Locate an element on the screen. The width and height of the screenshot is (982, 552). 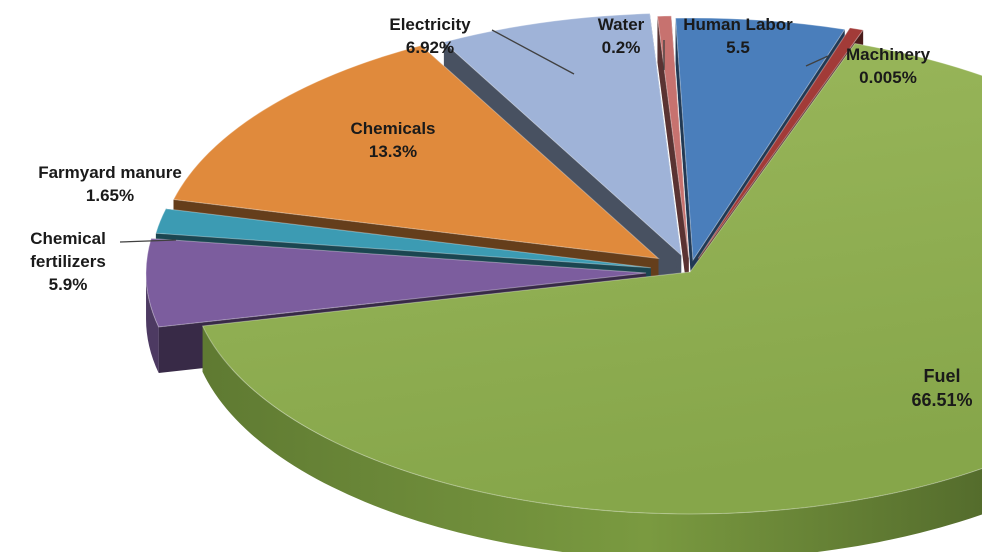
slice-value-machinery: 0.005% is located at coordinates (888, 77).